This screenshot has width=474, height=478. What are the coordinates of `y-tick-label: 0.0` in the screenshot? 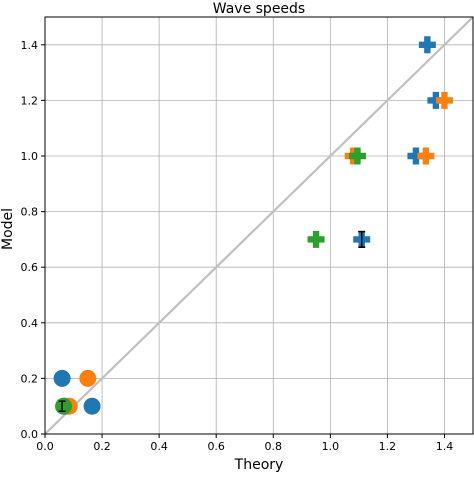 It's located at (30, 434).